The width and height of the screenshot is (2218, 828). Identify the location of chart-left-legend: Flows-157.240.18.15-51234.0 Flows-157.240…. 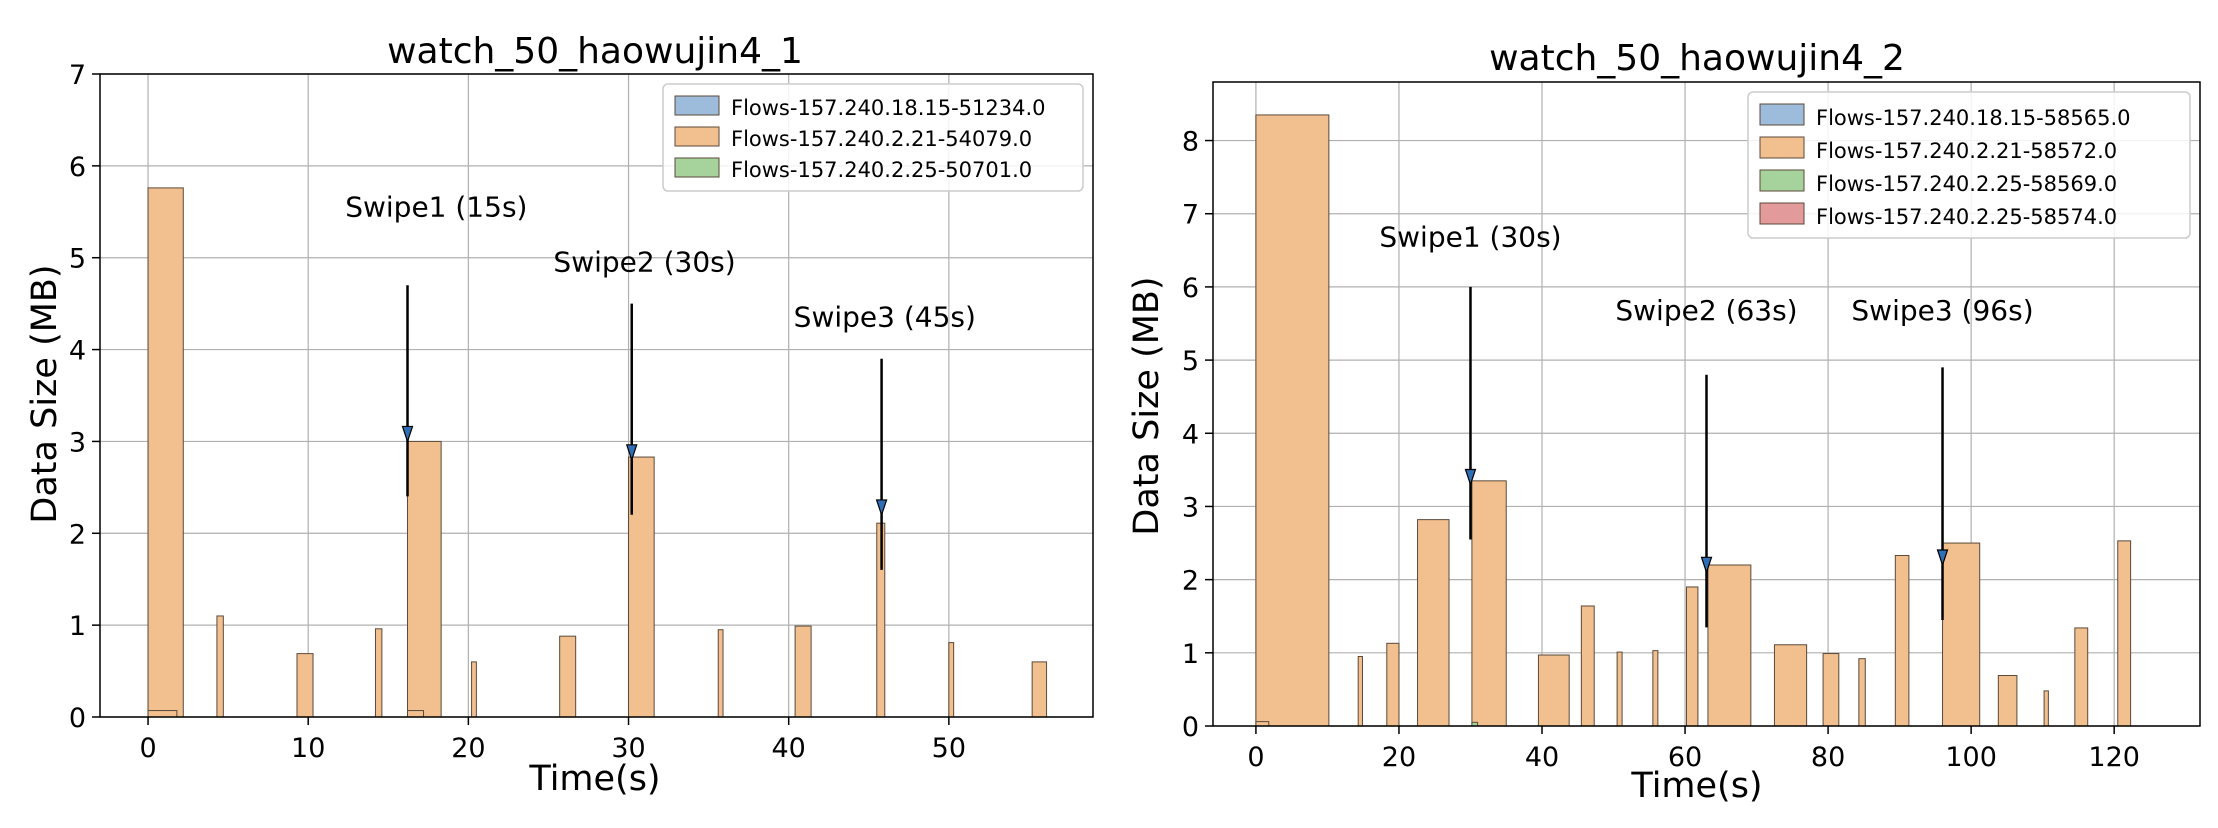
(873, 137).